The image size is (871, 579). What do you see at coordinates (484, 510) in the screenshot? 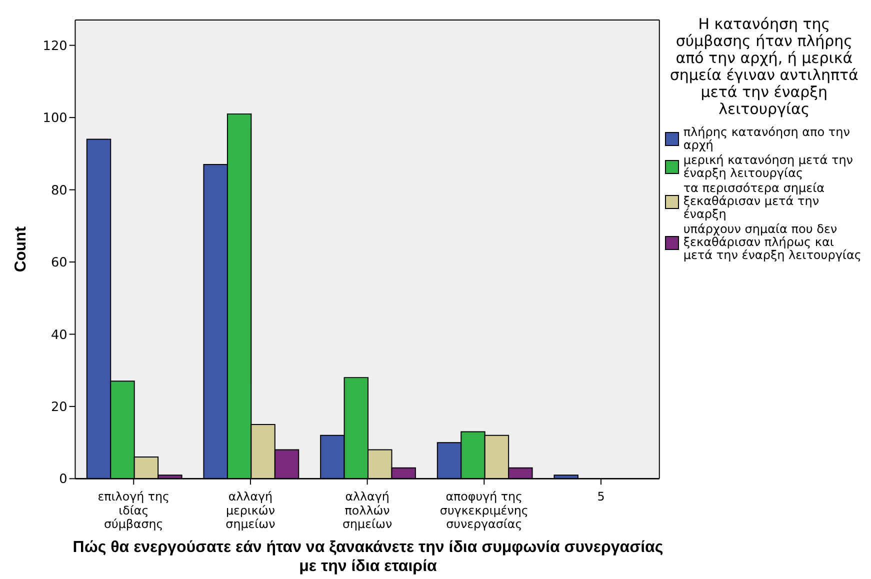
I see `x-tick-label: αποφυγή της συγκεκριμένης συνεργασίας` at bounding box center [484, 510].